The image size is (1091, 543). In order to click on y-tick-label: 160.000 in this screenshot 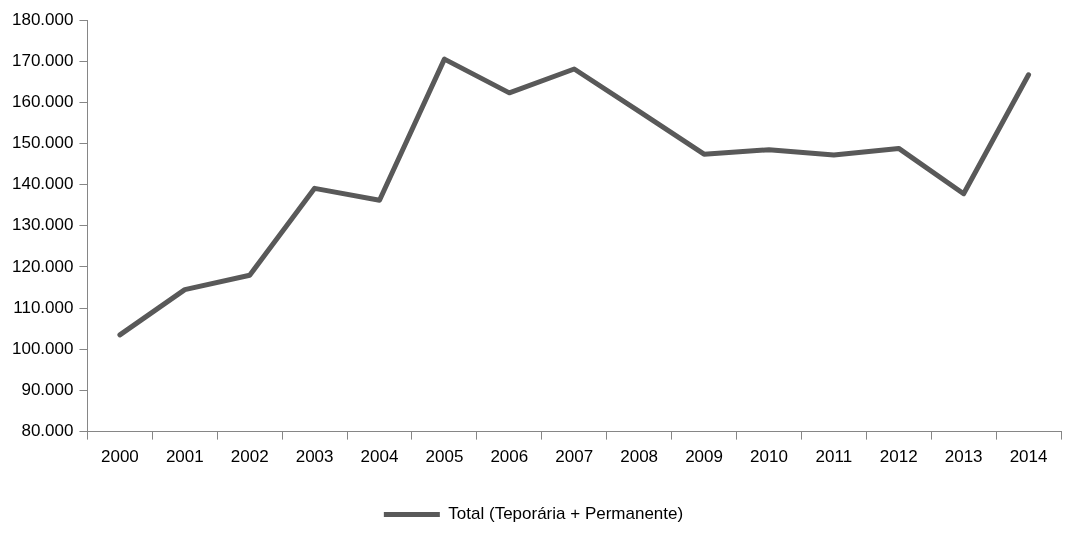, I will do `click(43, 102)`.